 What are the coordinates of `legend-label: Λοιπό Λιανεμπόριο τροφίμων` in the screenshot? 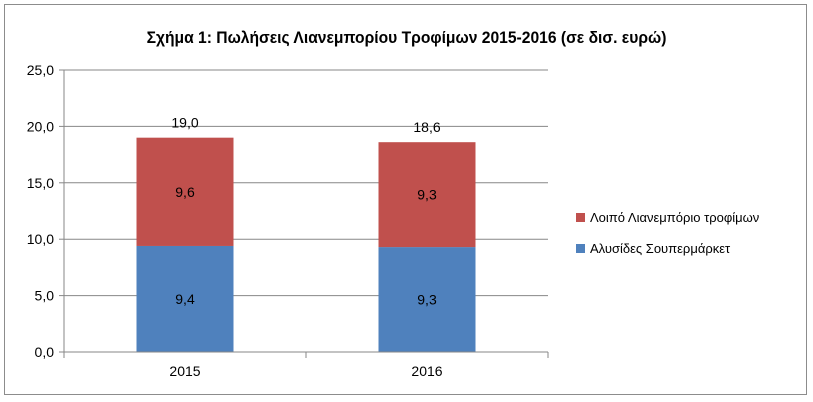 It's located at (674, 217).